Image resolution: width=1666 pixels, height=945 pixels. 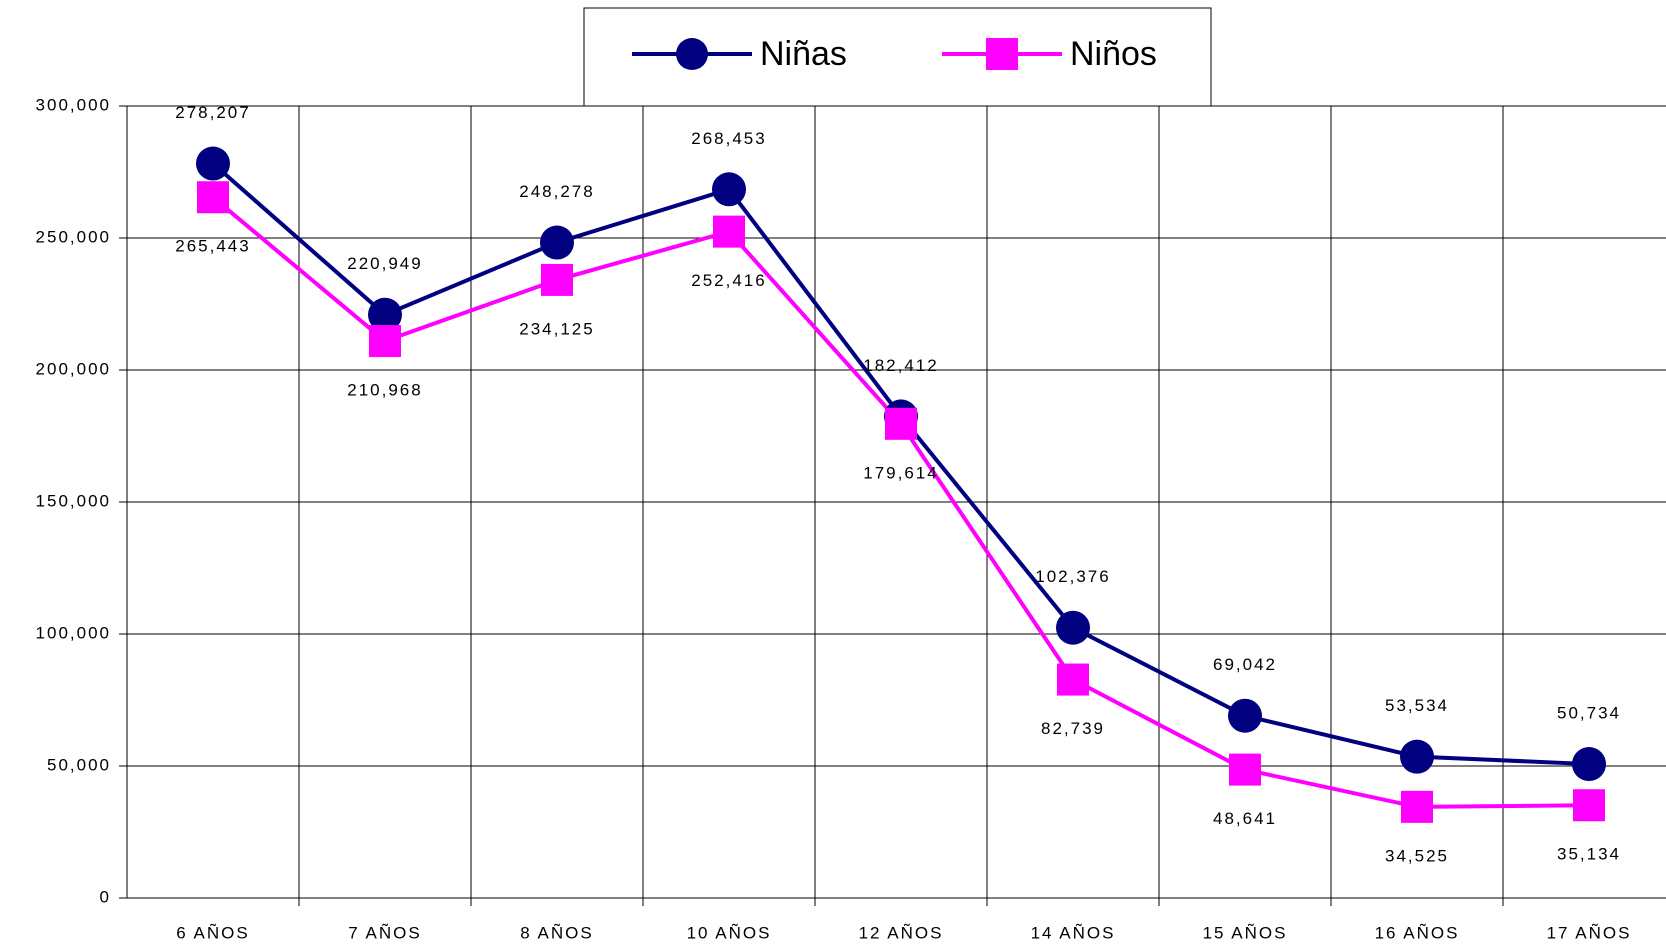 What do you see at coordinates (556, 191) in the screenshot?
I see `data-label: 248,278` at bounding box center [556, 191].